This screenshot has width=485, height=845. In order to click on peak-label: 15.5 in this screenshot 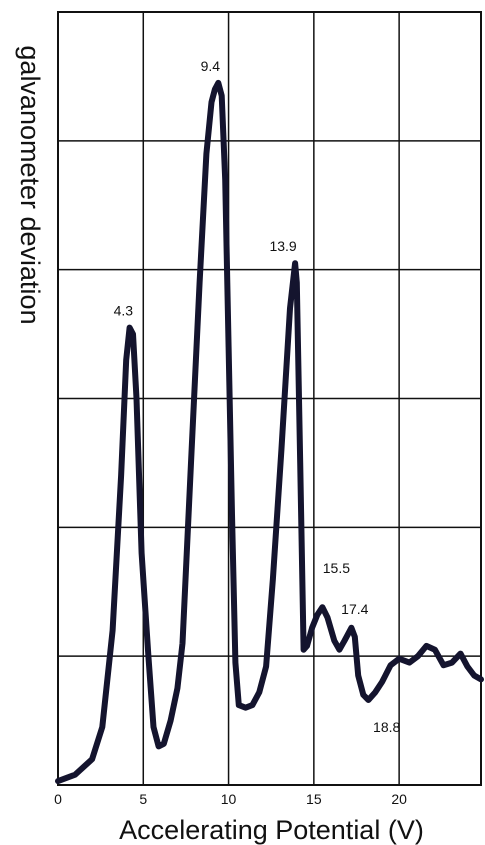, I will do `click(336, 568)`.